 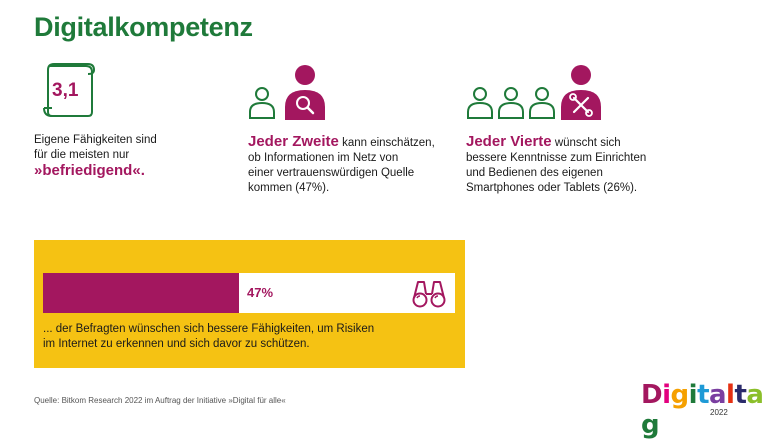 I want to click on stat2-line3: einer vertrauenswürdigen Quelle, so click(x=331, y=173).